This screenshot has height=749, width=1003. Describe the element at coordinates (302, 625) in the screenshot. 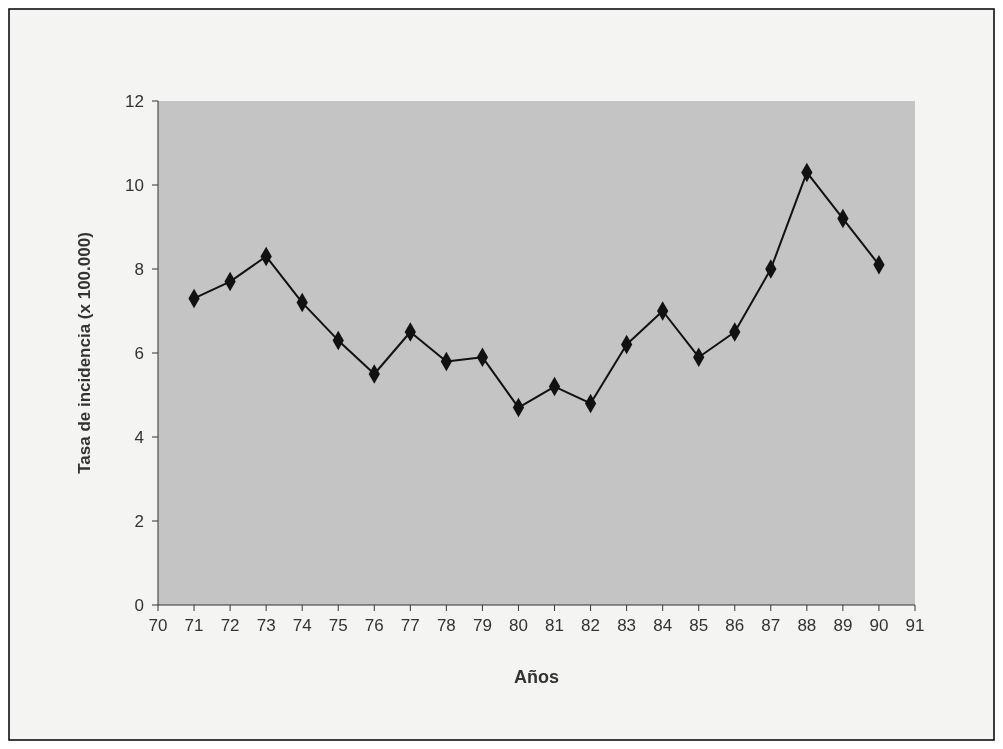

I see `x-tick-label: 74` at that location.